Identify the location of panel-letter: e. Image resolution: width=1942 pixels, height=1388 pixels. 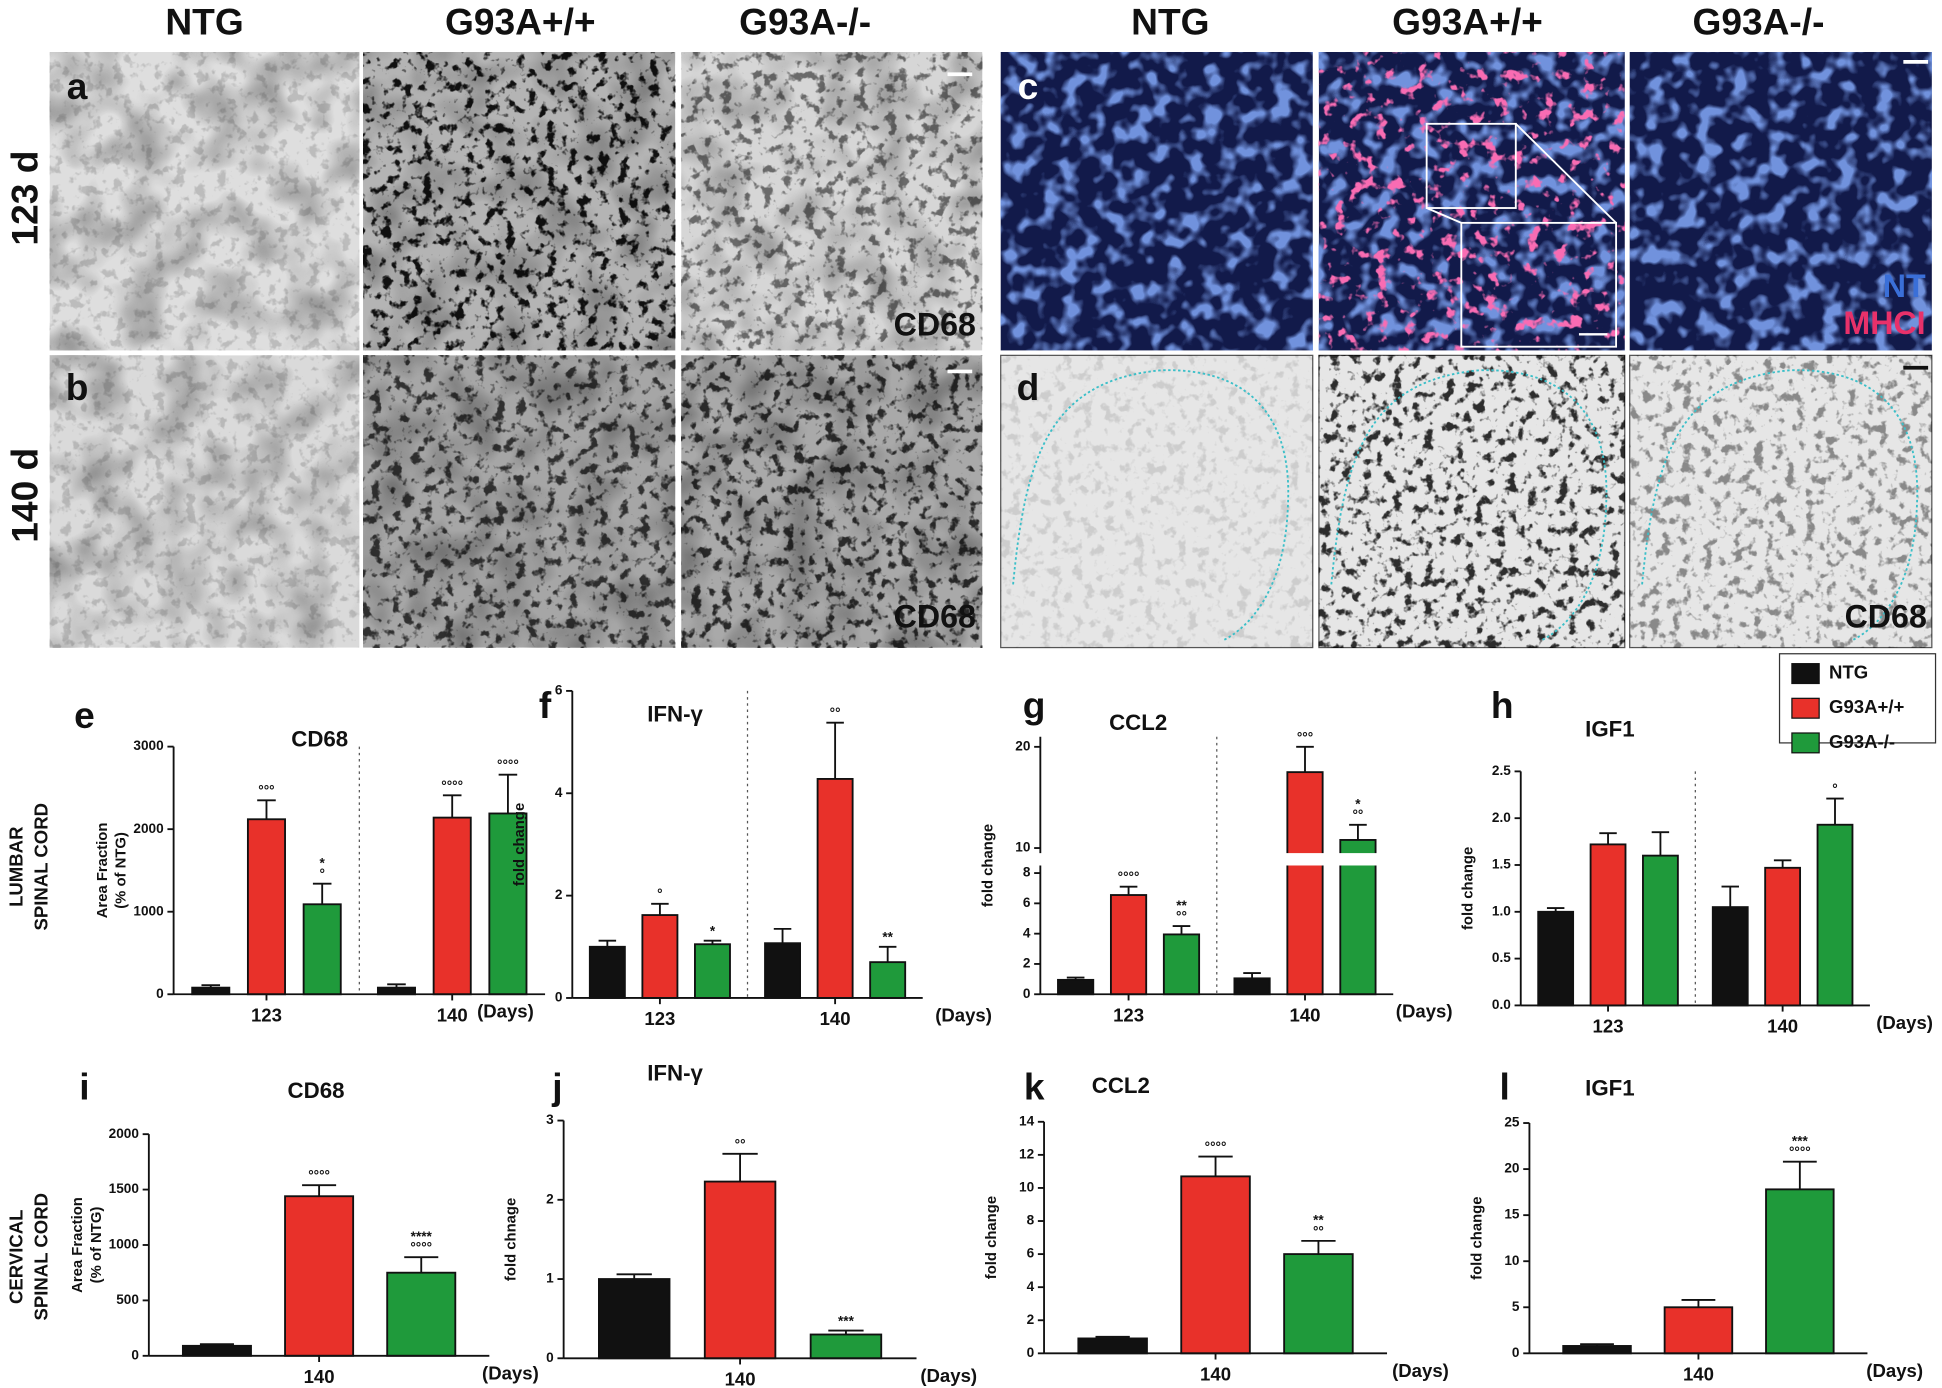
(84, 715).